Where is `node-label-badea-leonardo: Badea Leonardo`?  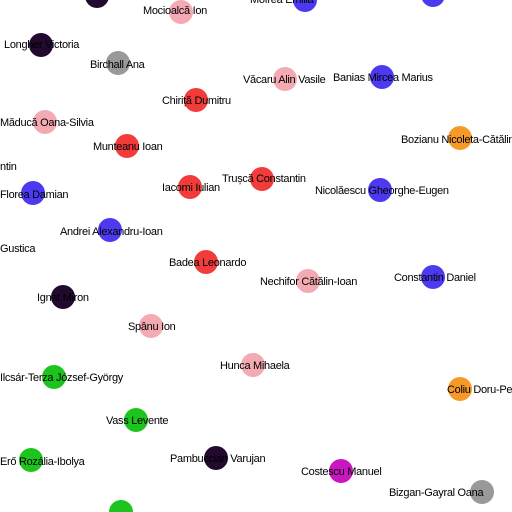
node-label-badea-leonardo: Badea Leonardo is located at coordinates (207, 263).